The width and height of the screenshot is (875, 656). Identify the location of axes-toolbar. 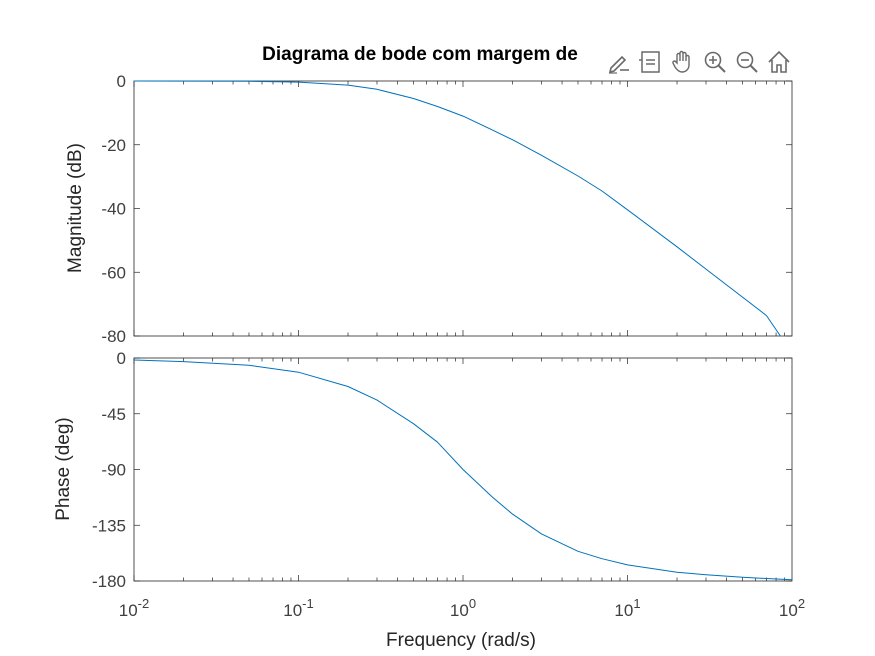
(698, 62).